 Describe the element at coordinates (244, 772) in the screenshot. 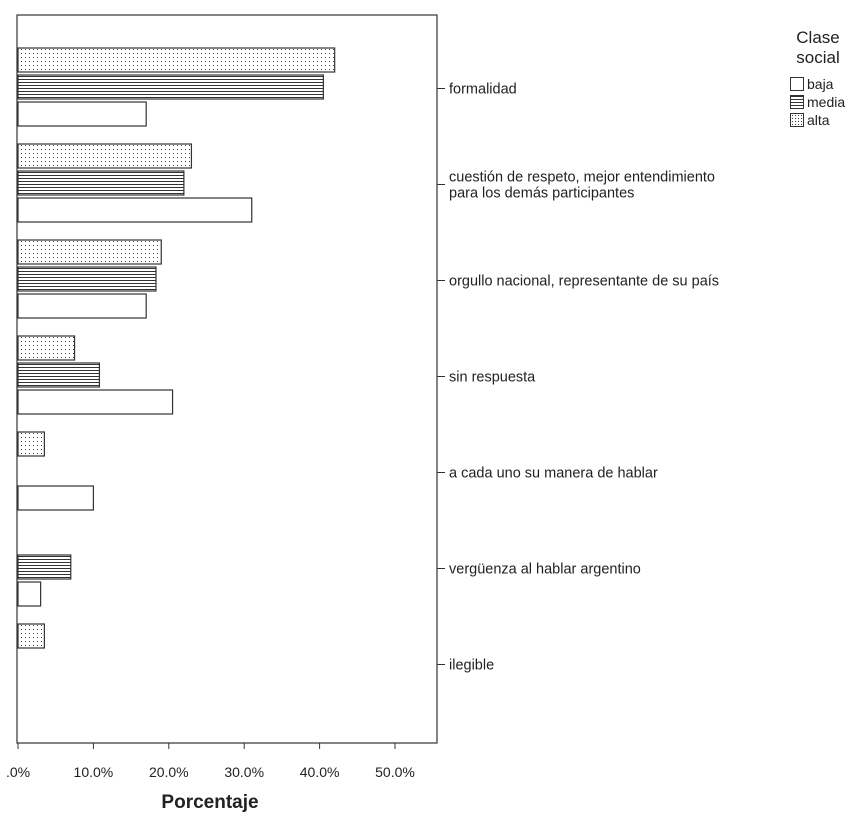

I see `x-tick-label: 30.0%` at that location.